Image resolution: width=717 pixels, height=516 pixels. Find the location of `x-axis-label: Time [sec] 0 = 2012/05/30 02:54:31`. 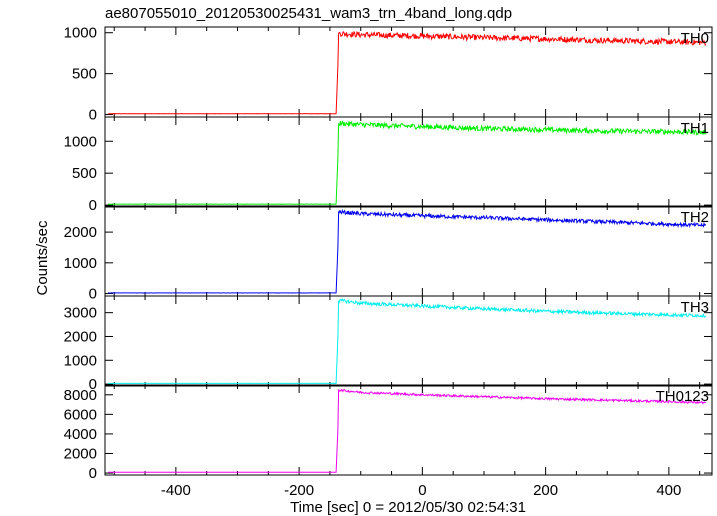

x-axis-label: Time [sec] 0 = 2012/05/30 02:54:31 is located at coordinates (408, 507).